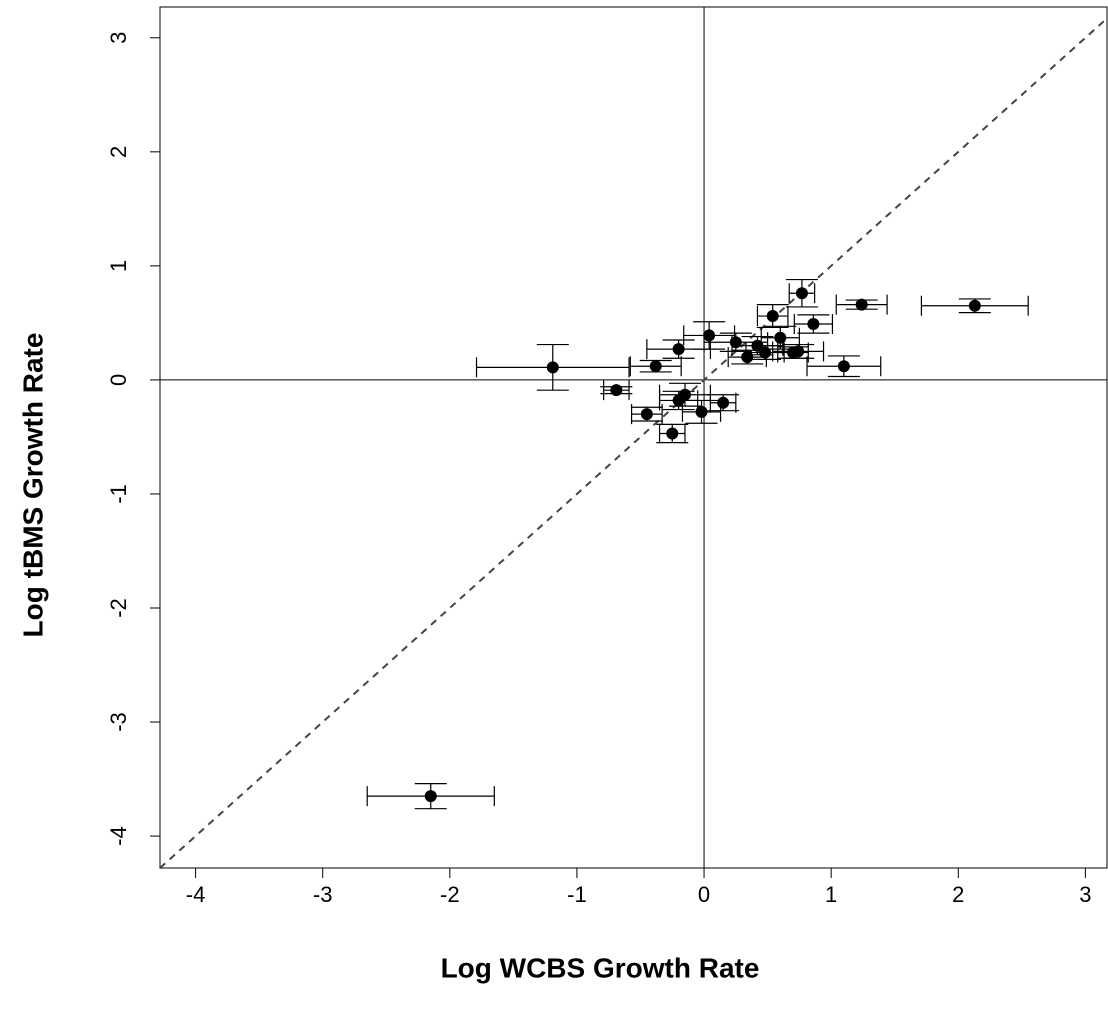 This screenshot has width=1108, height=1017. I want to click on x-tick-label: 1, so click(831, 894).